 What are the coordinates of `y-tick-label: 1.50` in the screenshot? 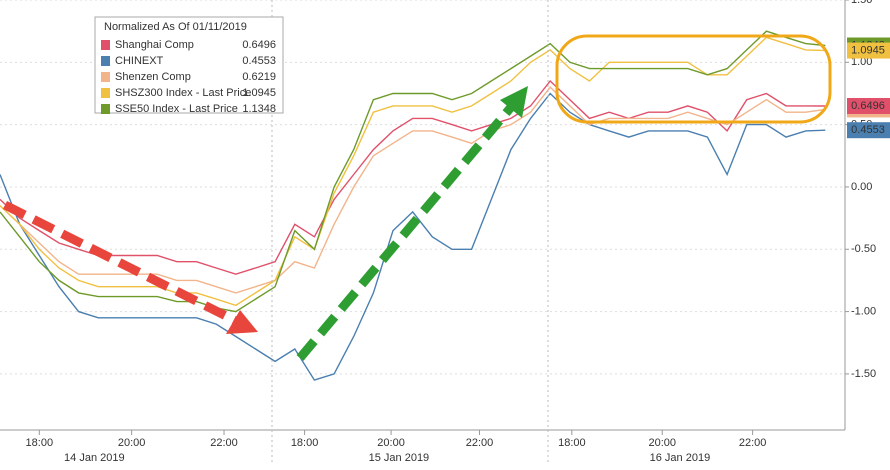 It's located at (861, 3).